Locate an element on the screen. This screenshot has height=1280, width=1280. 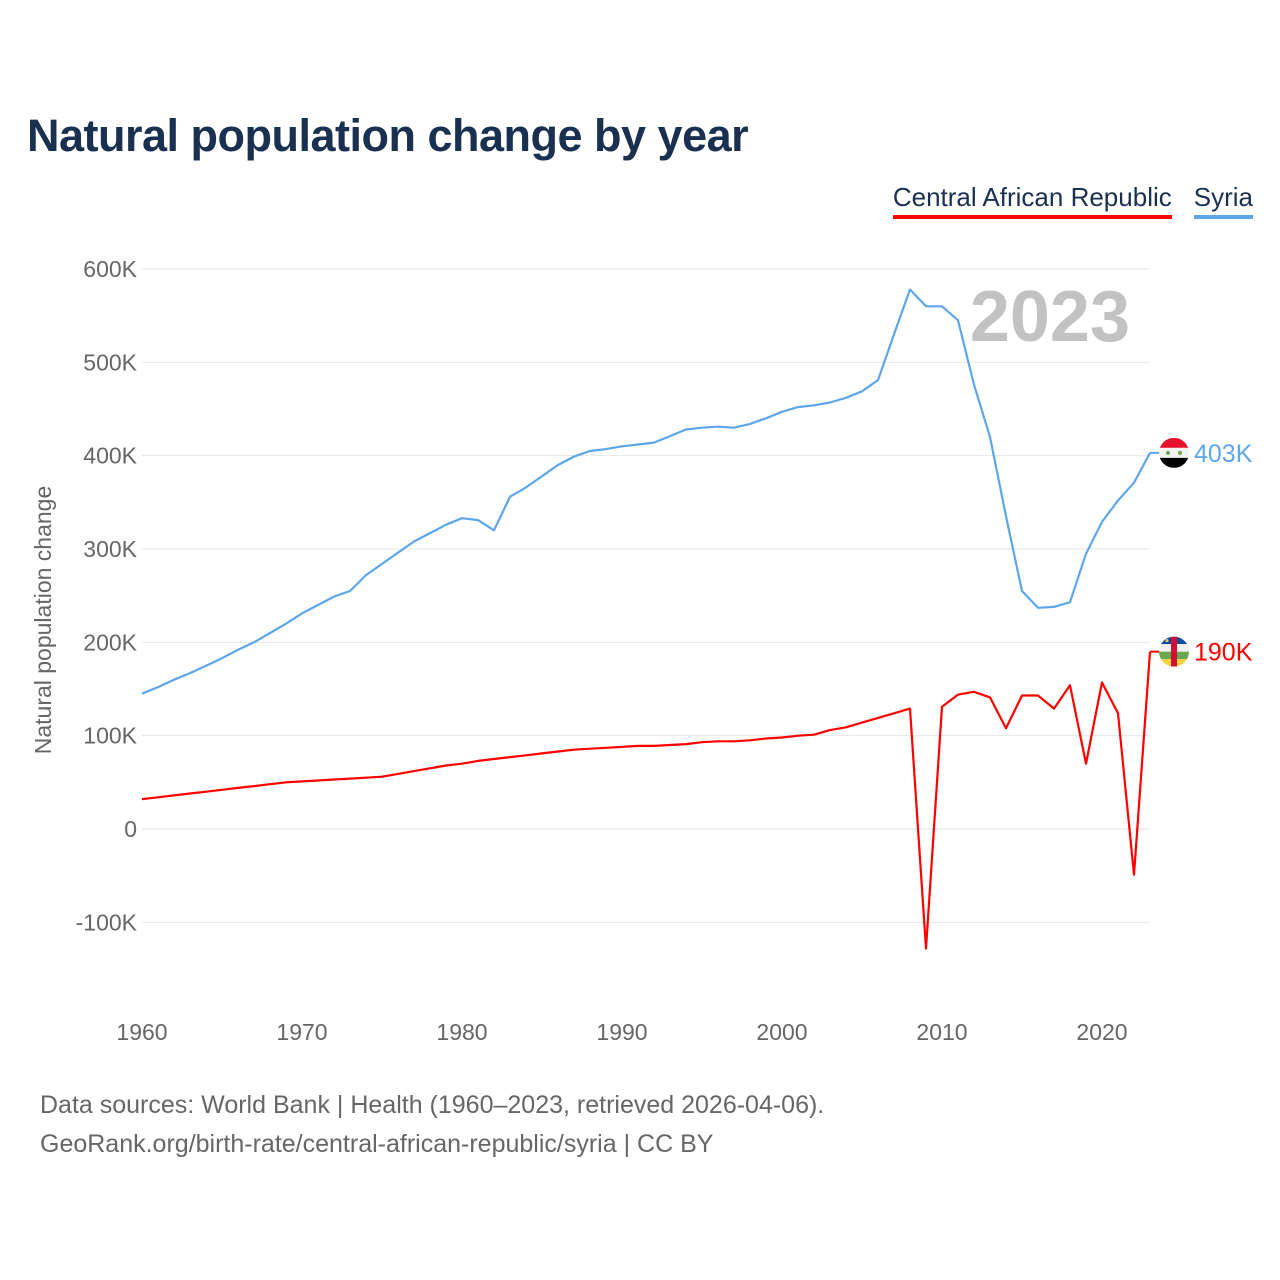
x-tick-label: 2010 is located at coordinates (941, 1032).